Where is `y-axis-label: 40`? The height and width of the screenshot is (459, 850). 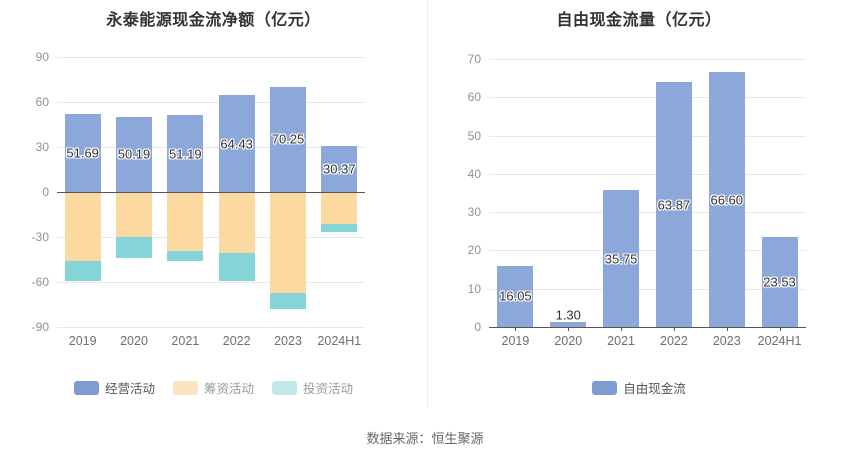
y-axis-label: 40 is located at coordinates (474, 173).